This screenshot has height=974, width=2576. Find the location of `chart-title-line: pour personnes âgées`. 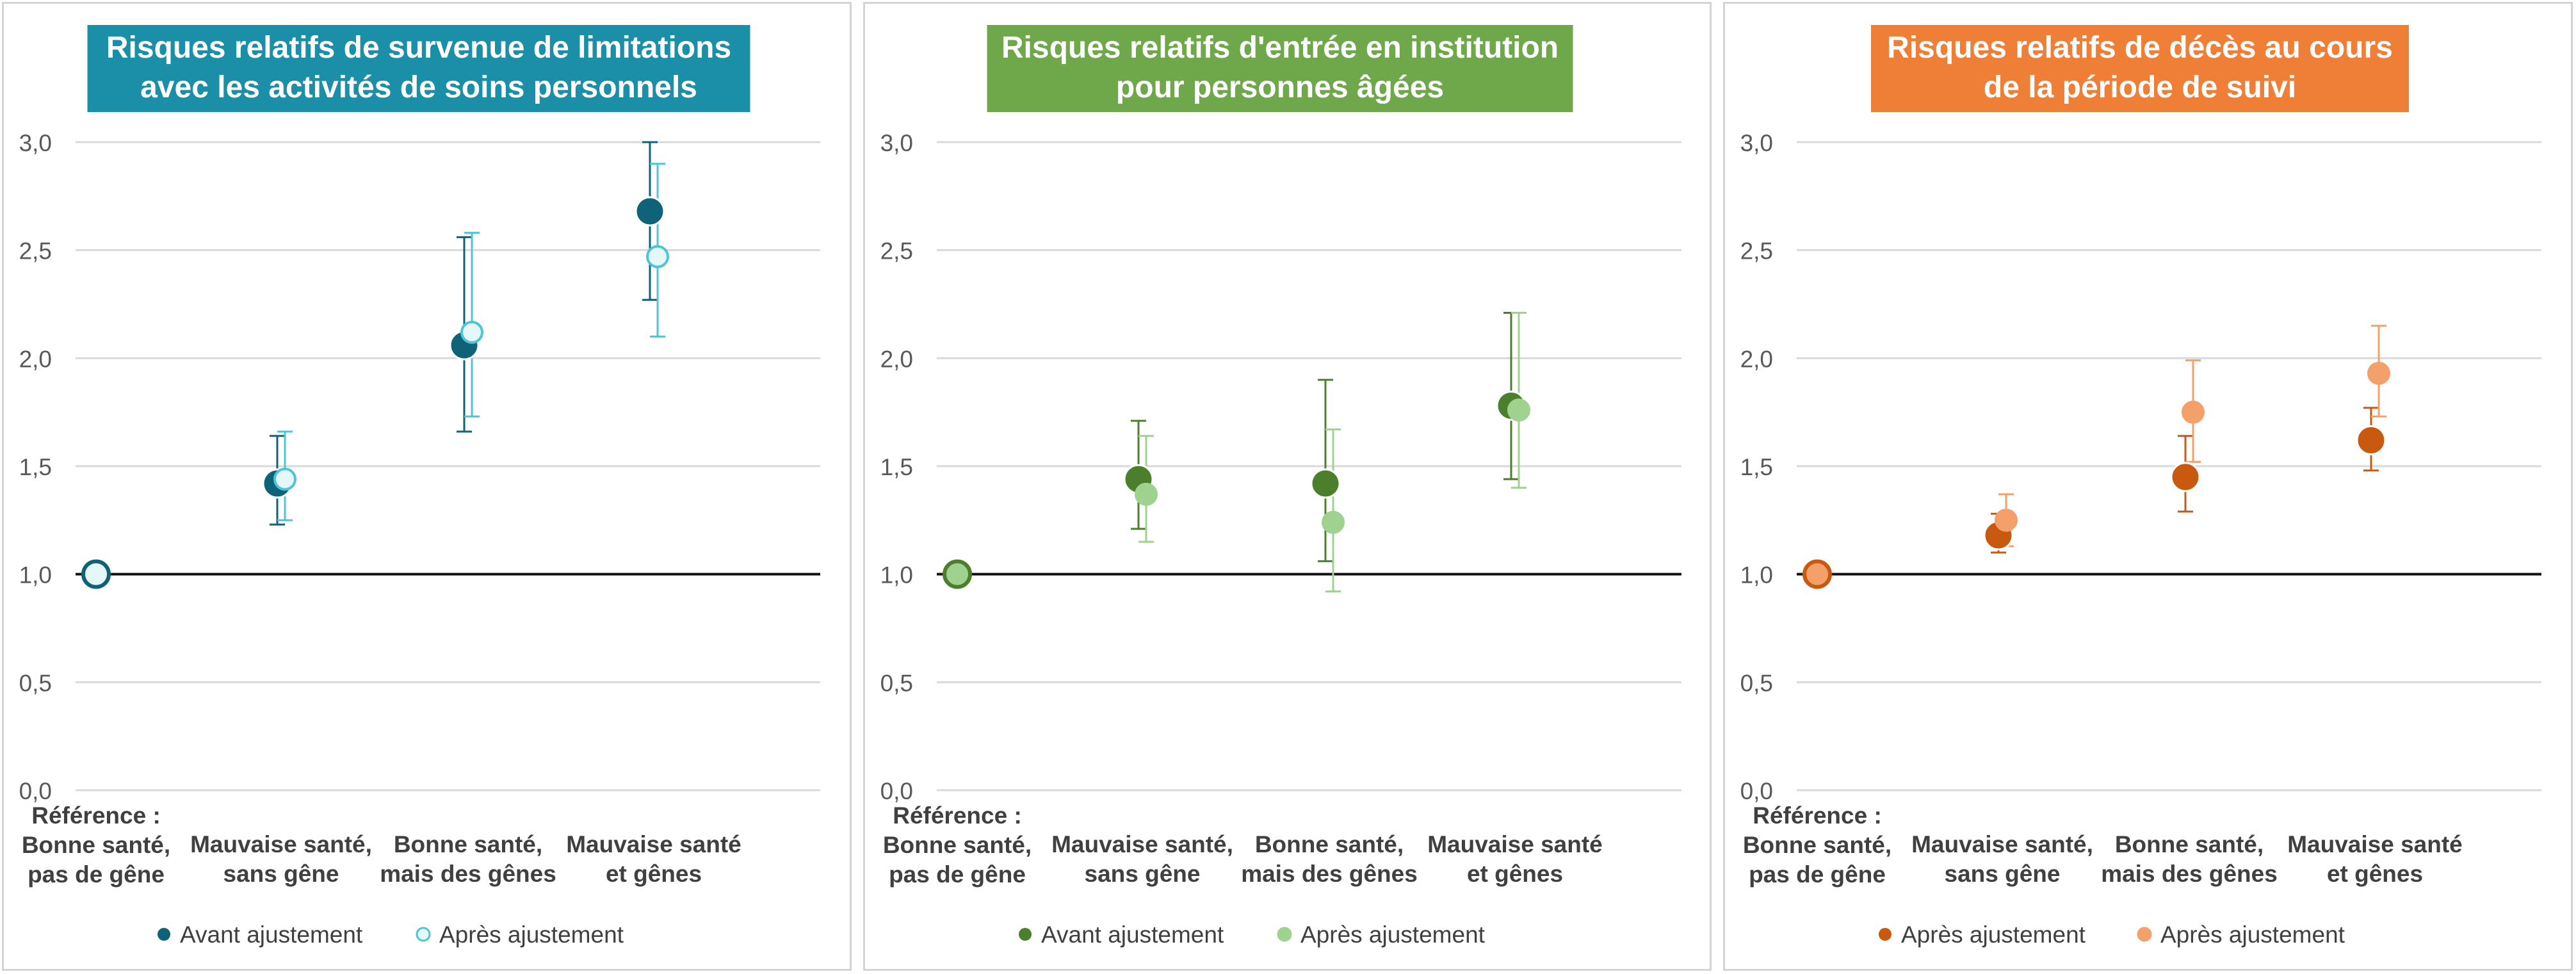

chart-title-line: pour personnes âgées is located at coordinates (1280, 87).